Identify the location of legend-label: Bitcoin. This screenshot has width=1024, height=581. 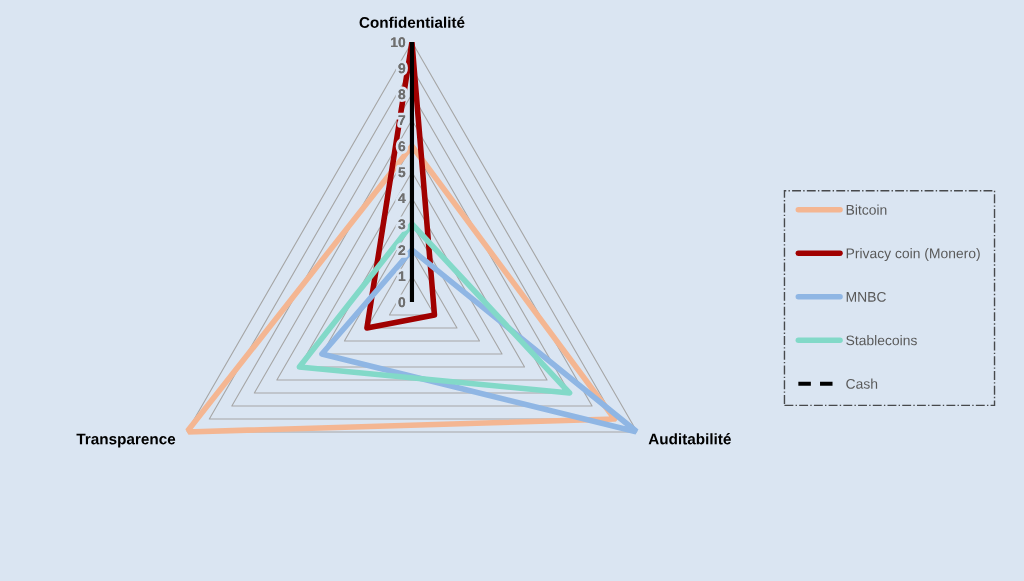
(866, 209).